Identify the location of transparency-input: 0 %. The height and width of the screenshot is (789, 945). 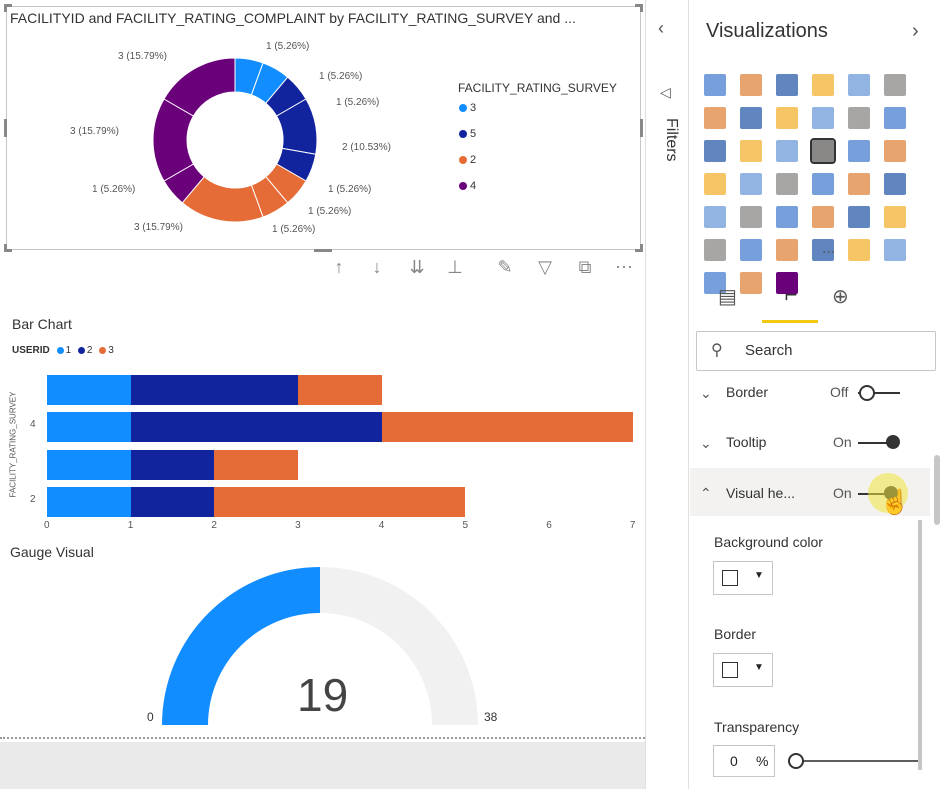
(744, 761).